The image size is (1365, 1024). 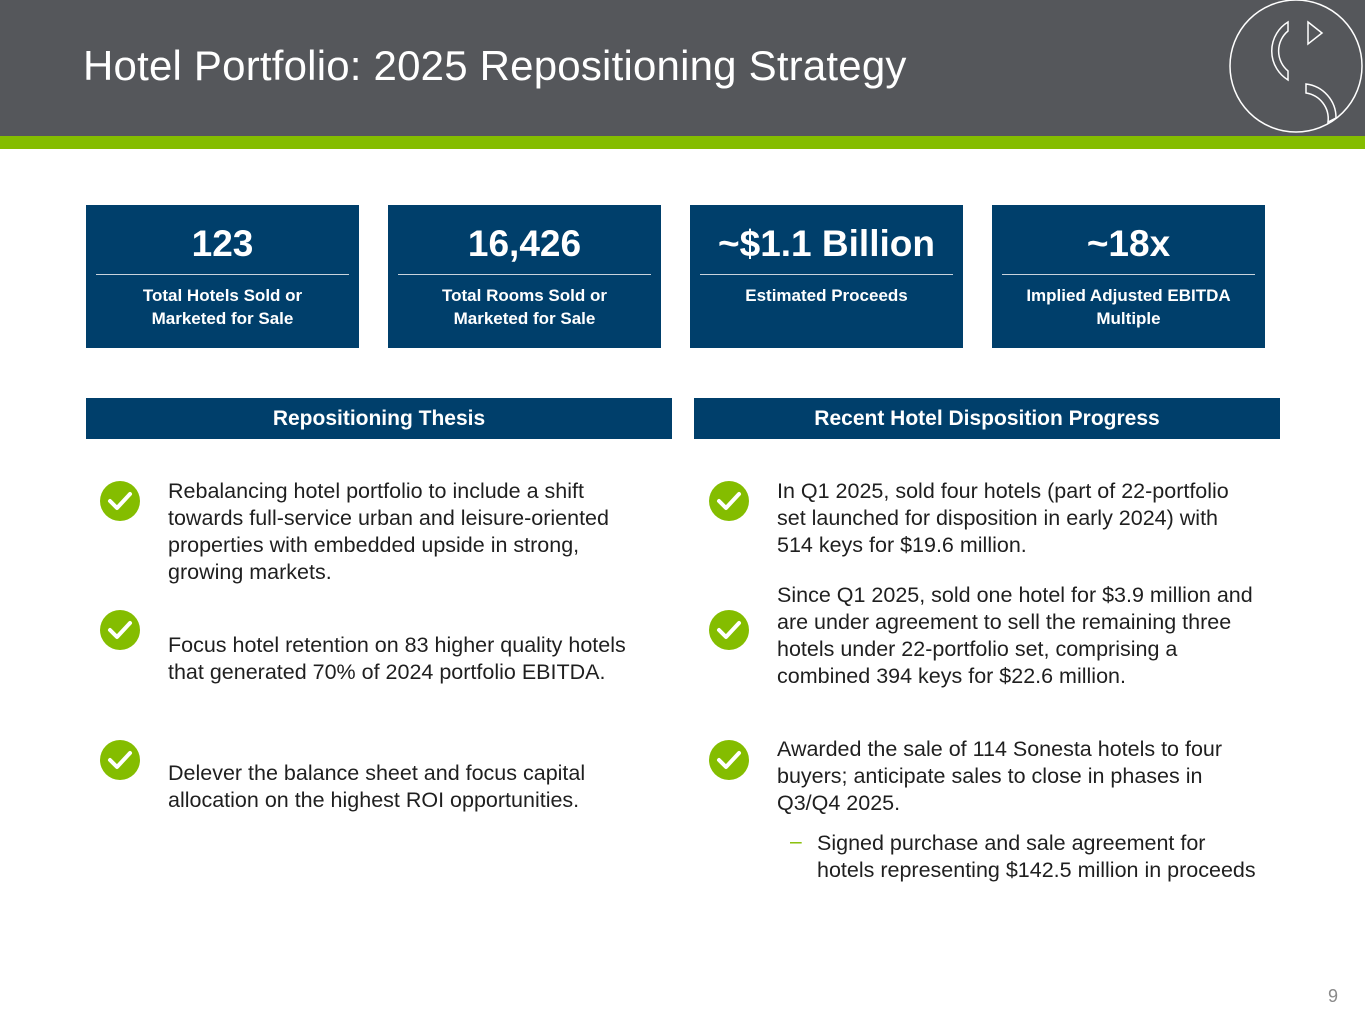 I want to click on stat-value: 16,426, so click(x=524, y=243).